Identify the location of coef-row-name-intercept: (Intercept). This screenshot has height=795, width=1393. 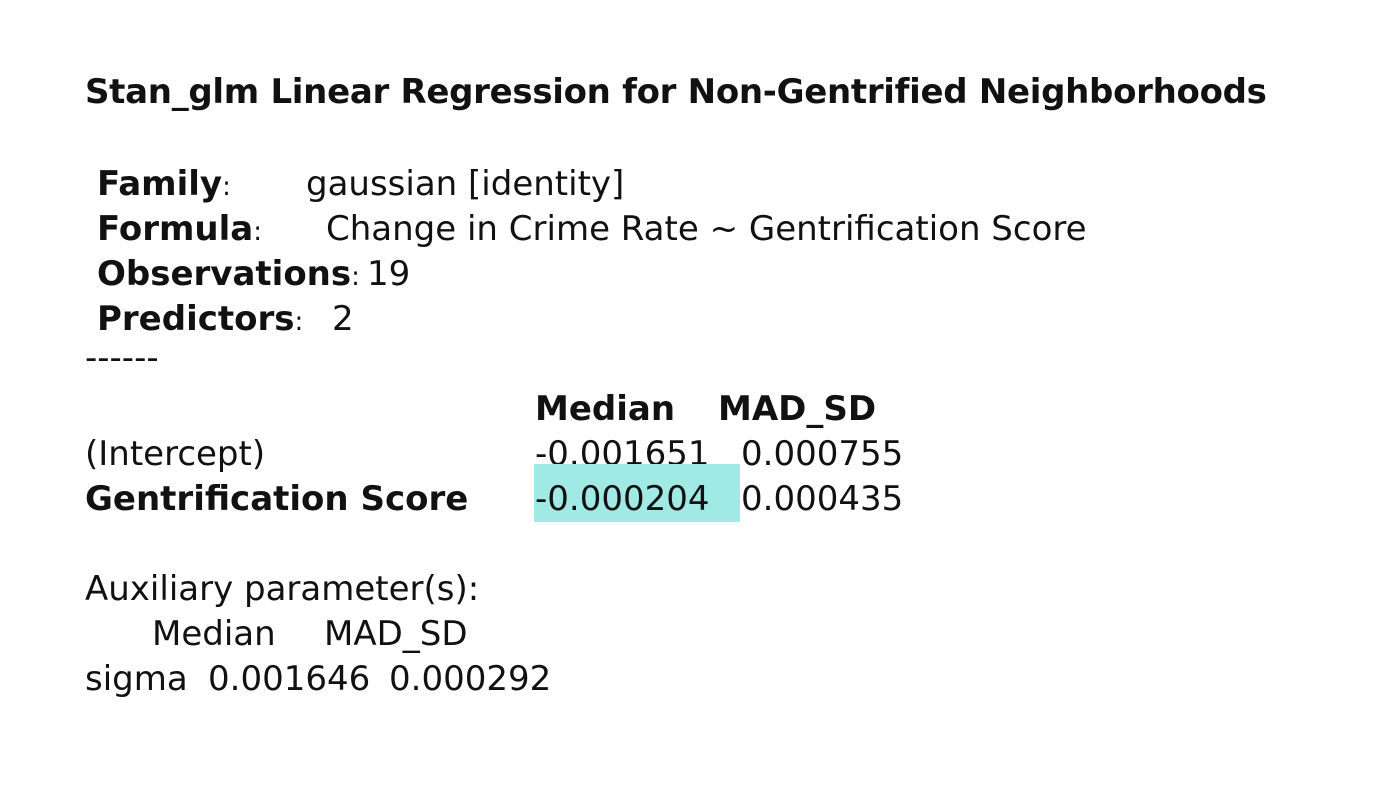
(175, 454).